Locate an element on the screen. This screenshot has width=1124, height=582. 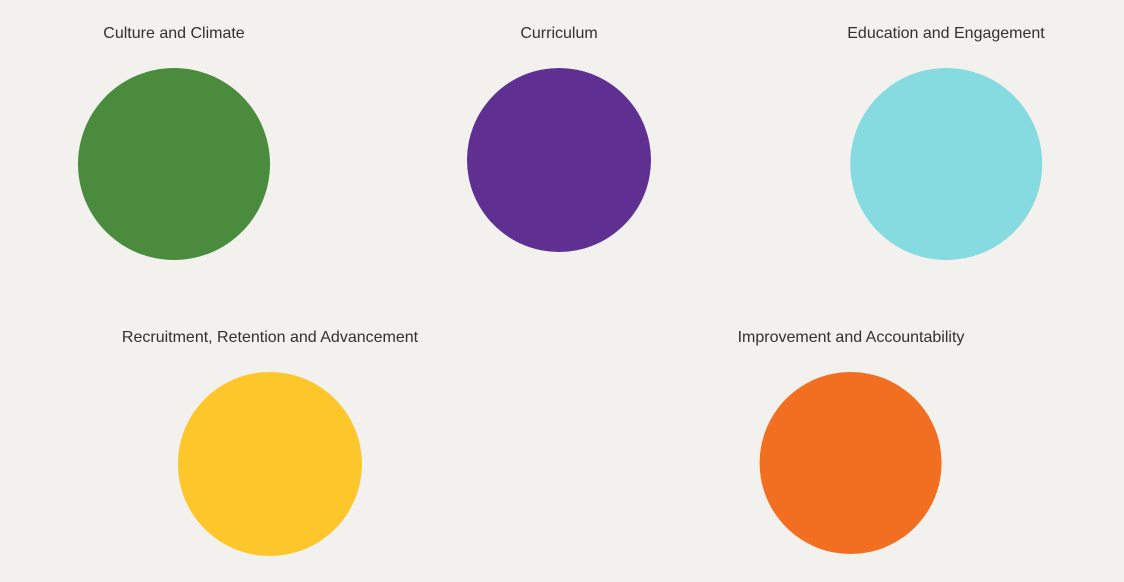
bubble-label: Improvement and Accountability is located at coordinates (851, 337).